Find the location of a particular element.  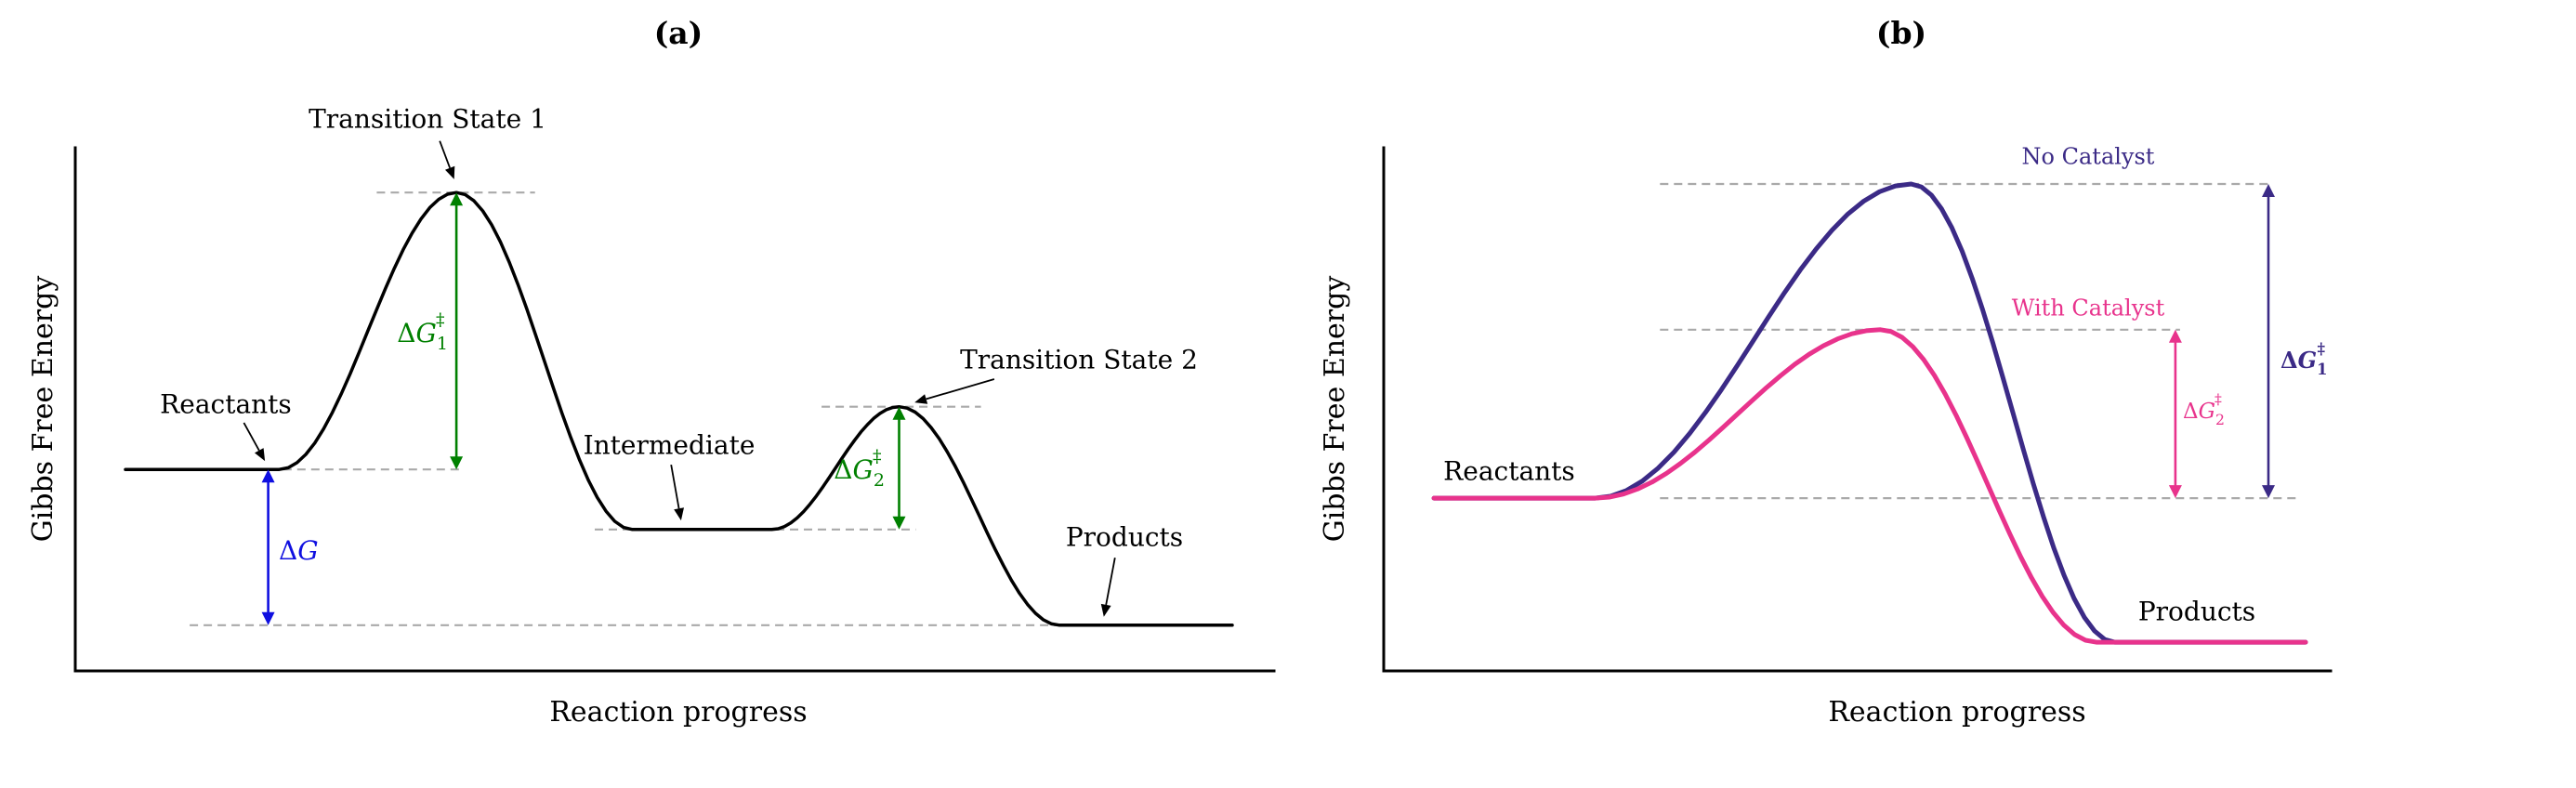

overall-delta-g-head-bottom is located at coordinates (268, 618).